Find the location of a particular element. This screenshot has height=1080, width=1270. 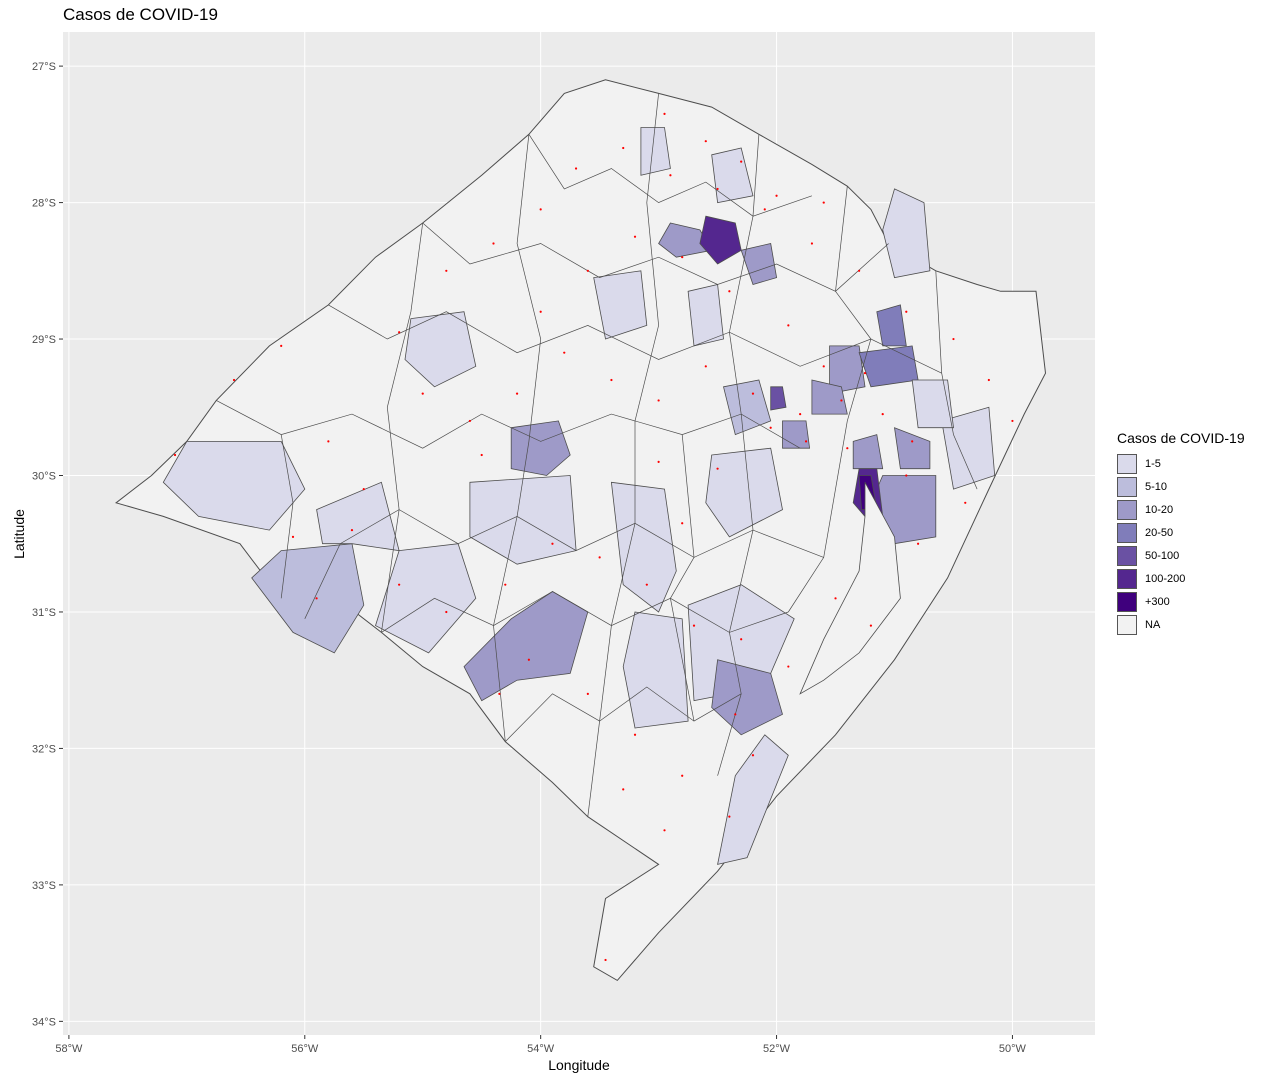

map-title: Casos de COVID-19 is located at coordinates (140, 14).